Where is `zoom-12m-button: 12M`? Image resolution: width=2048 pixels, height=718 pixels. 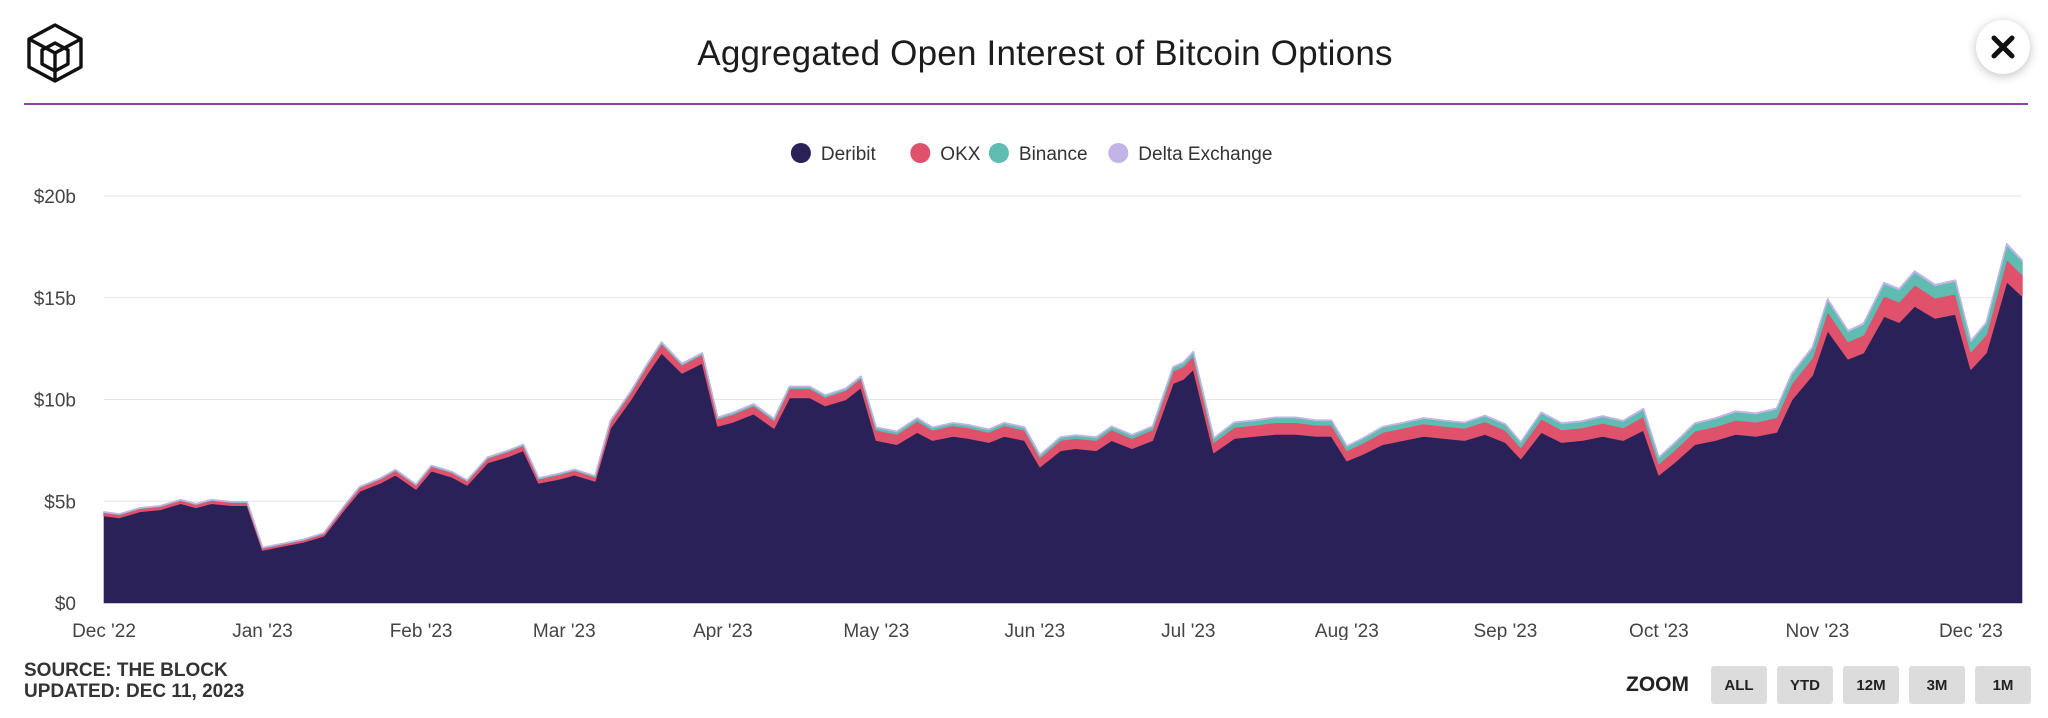
zoom-12m-button: 12M is located at coordinates (1871, 685).